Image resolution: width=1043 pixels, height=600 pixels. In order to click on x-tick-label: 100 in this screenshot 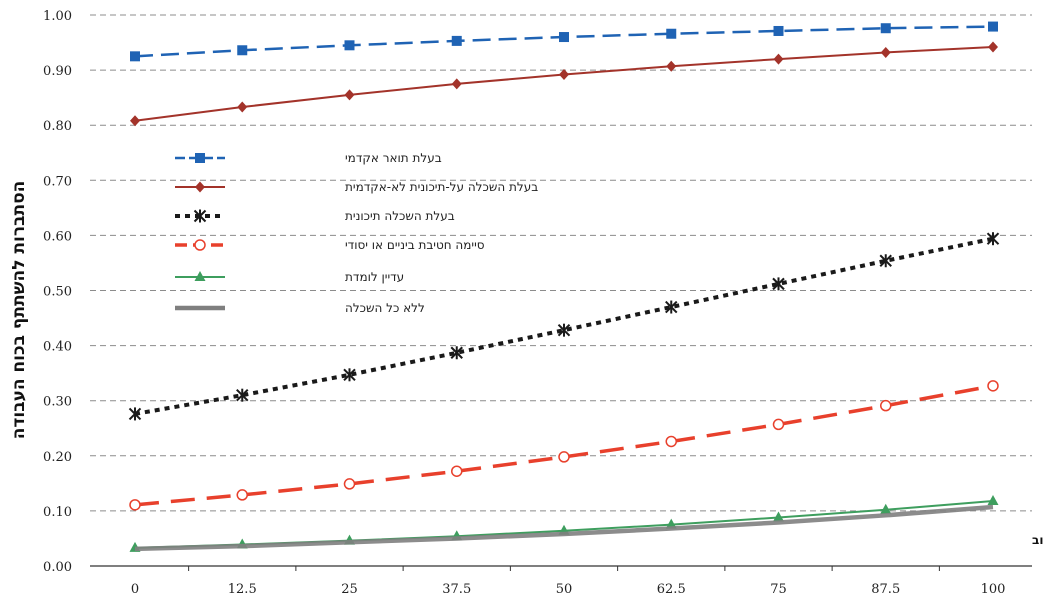, I will do `click(993, 589)`.